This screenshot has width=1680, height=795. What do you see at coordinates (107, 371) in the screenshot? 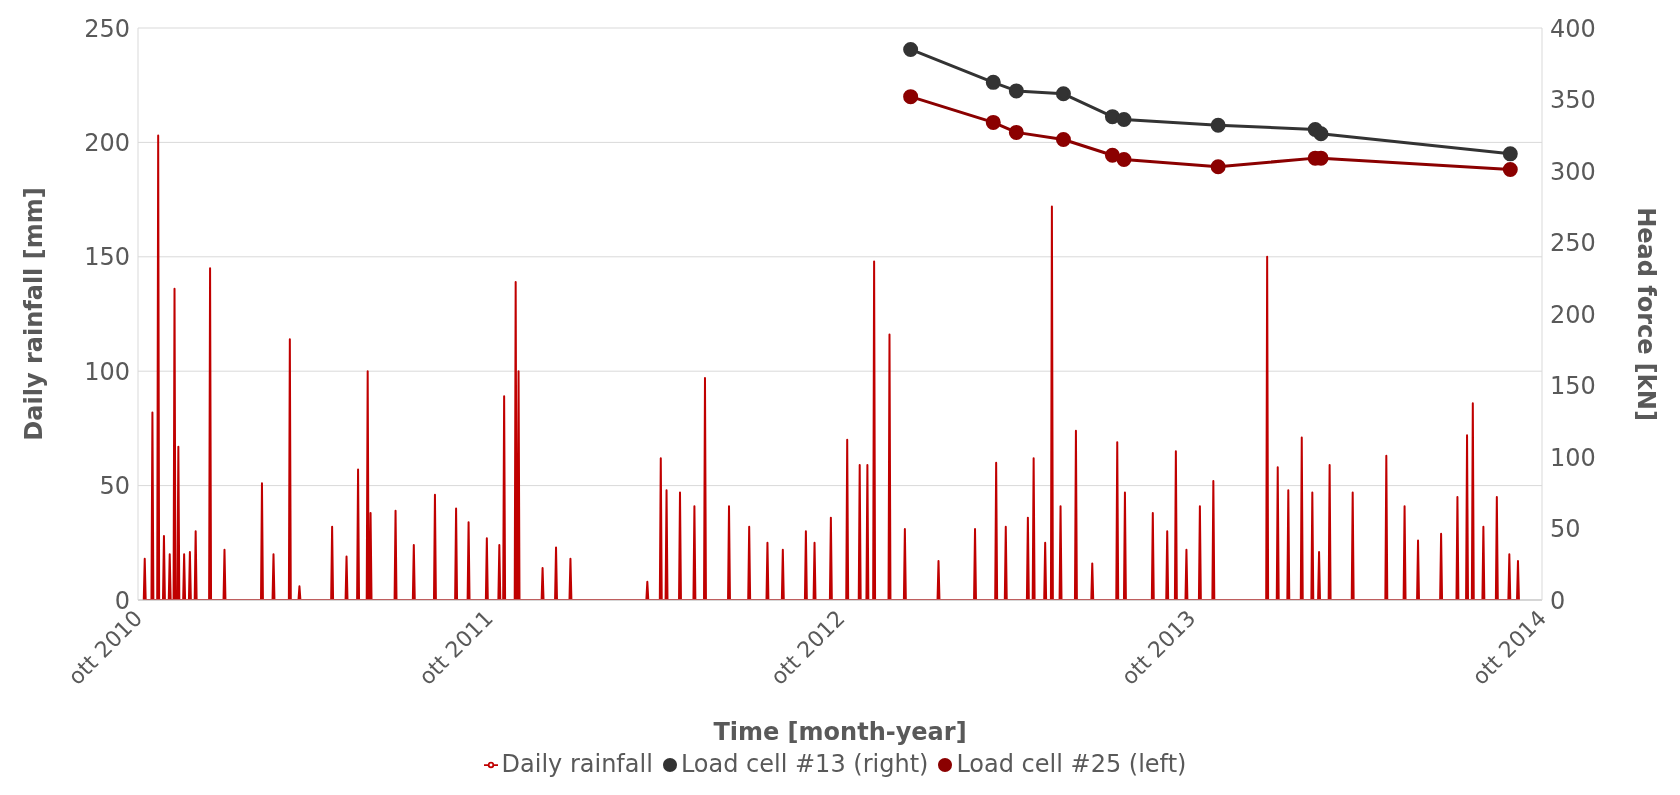
I see `y-tick-label: 100` at bounding box center [107, 371].